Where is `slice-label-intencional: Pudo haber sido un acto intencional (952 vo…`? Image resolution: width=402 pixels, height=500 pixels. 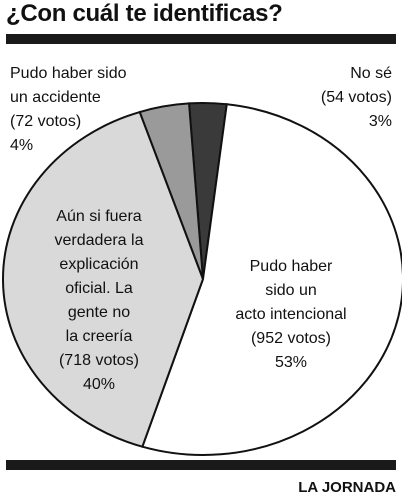 slice-label-intencional: Pudo haber sido un acto intencional (952 vo… is located at coordinates (290, 314).